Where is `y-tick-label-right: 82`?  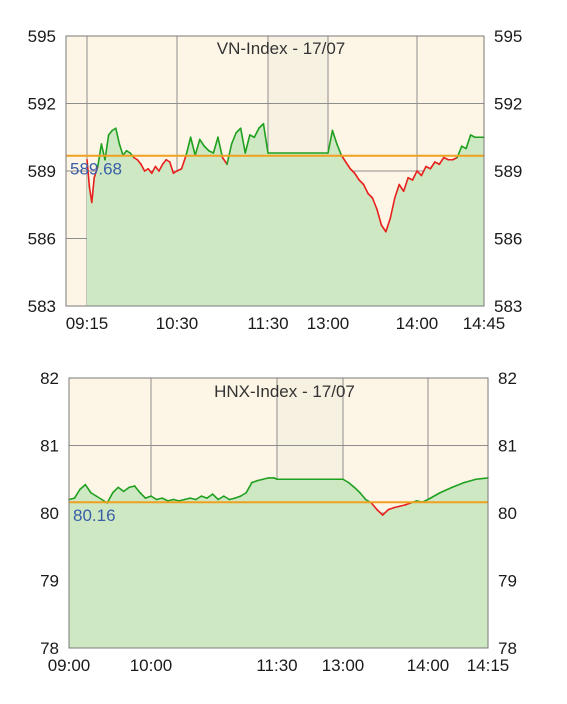
y-tick-label-right: 82 is located at coordinates (507, 378).